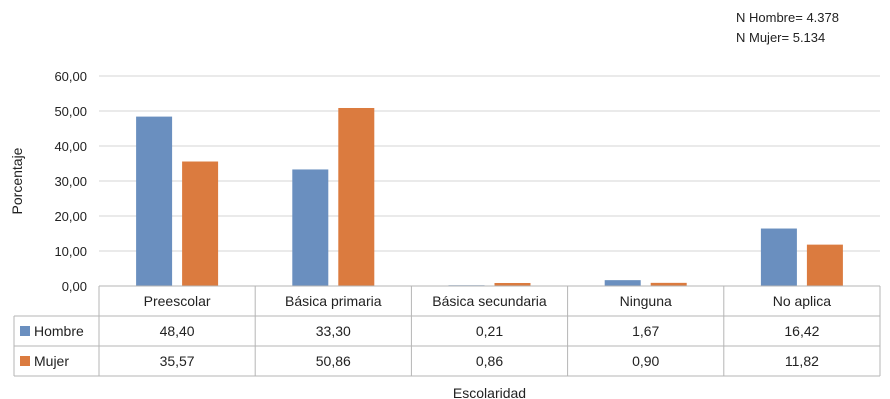 This screenshot has height=399, width=890. Describe the element at coordinates (333, 361) in the screenshot. I see `data-label: 50,86` at that location.